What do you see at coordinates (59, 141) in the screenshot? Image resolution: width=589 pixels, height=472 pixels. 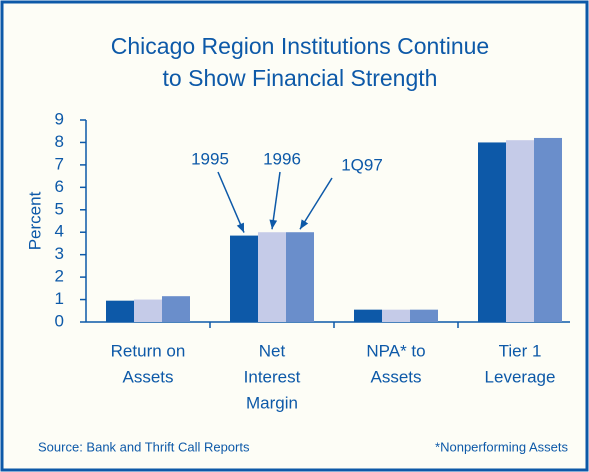 I see `y-tick-label: 8` at bounding box center [59, 141].